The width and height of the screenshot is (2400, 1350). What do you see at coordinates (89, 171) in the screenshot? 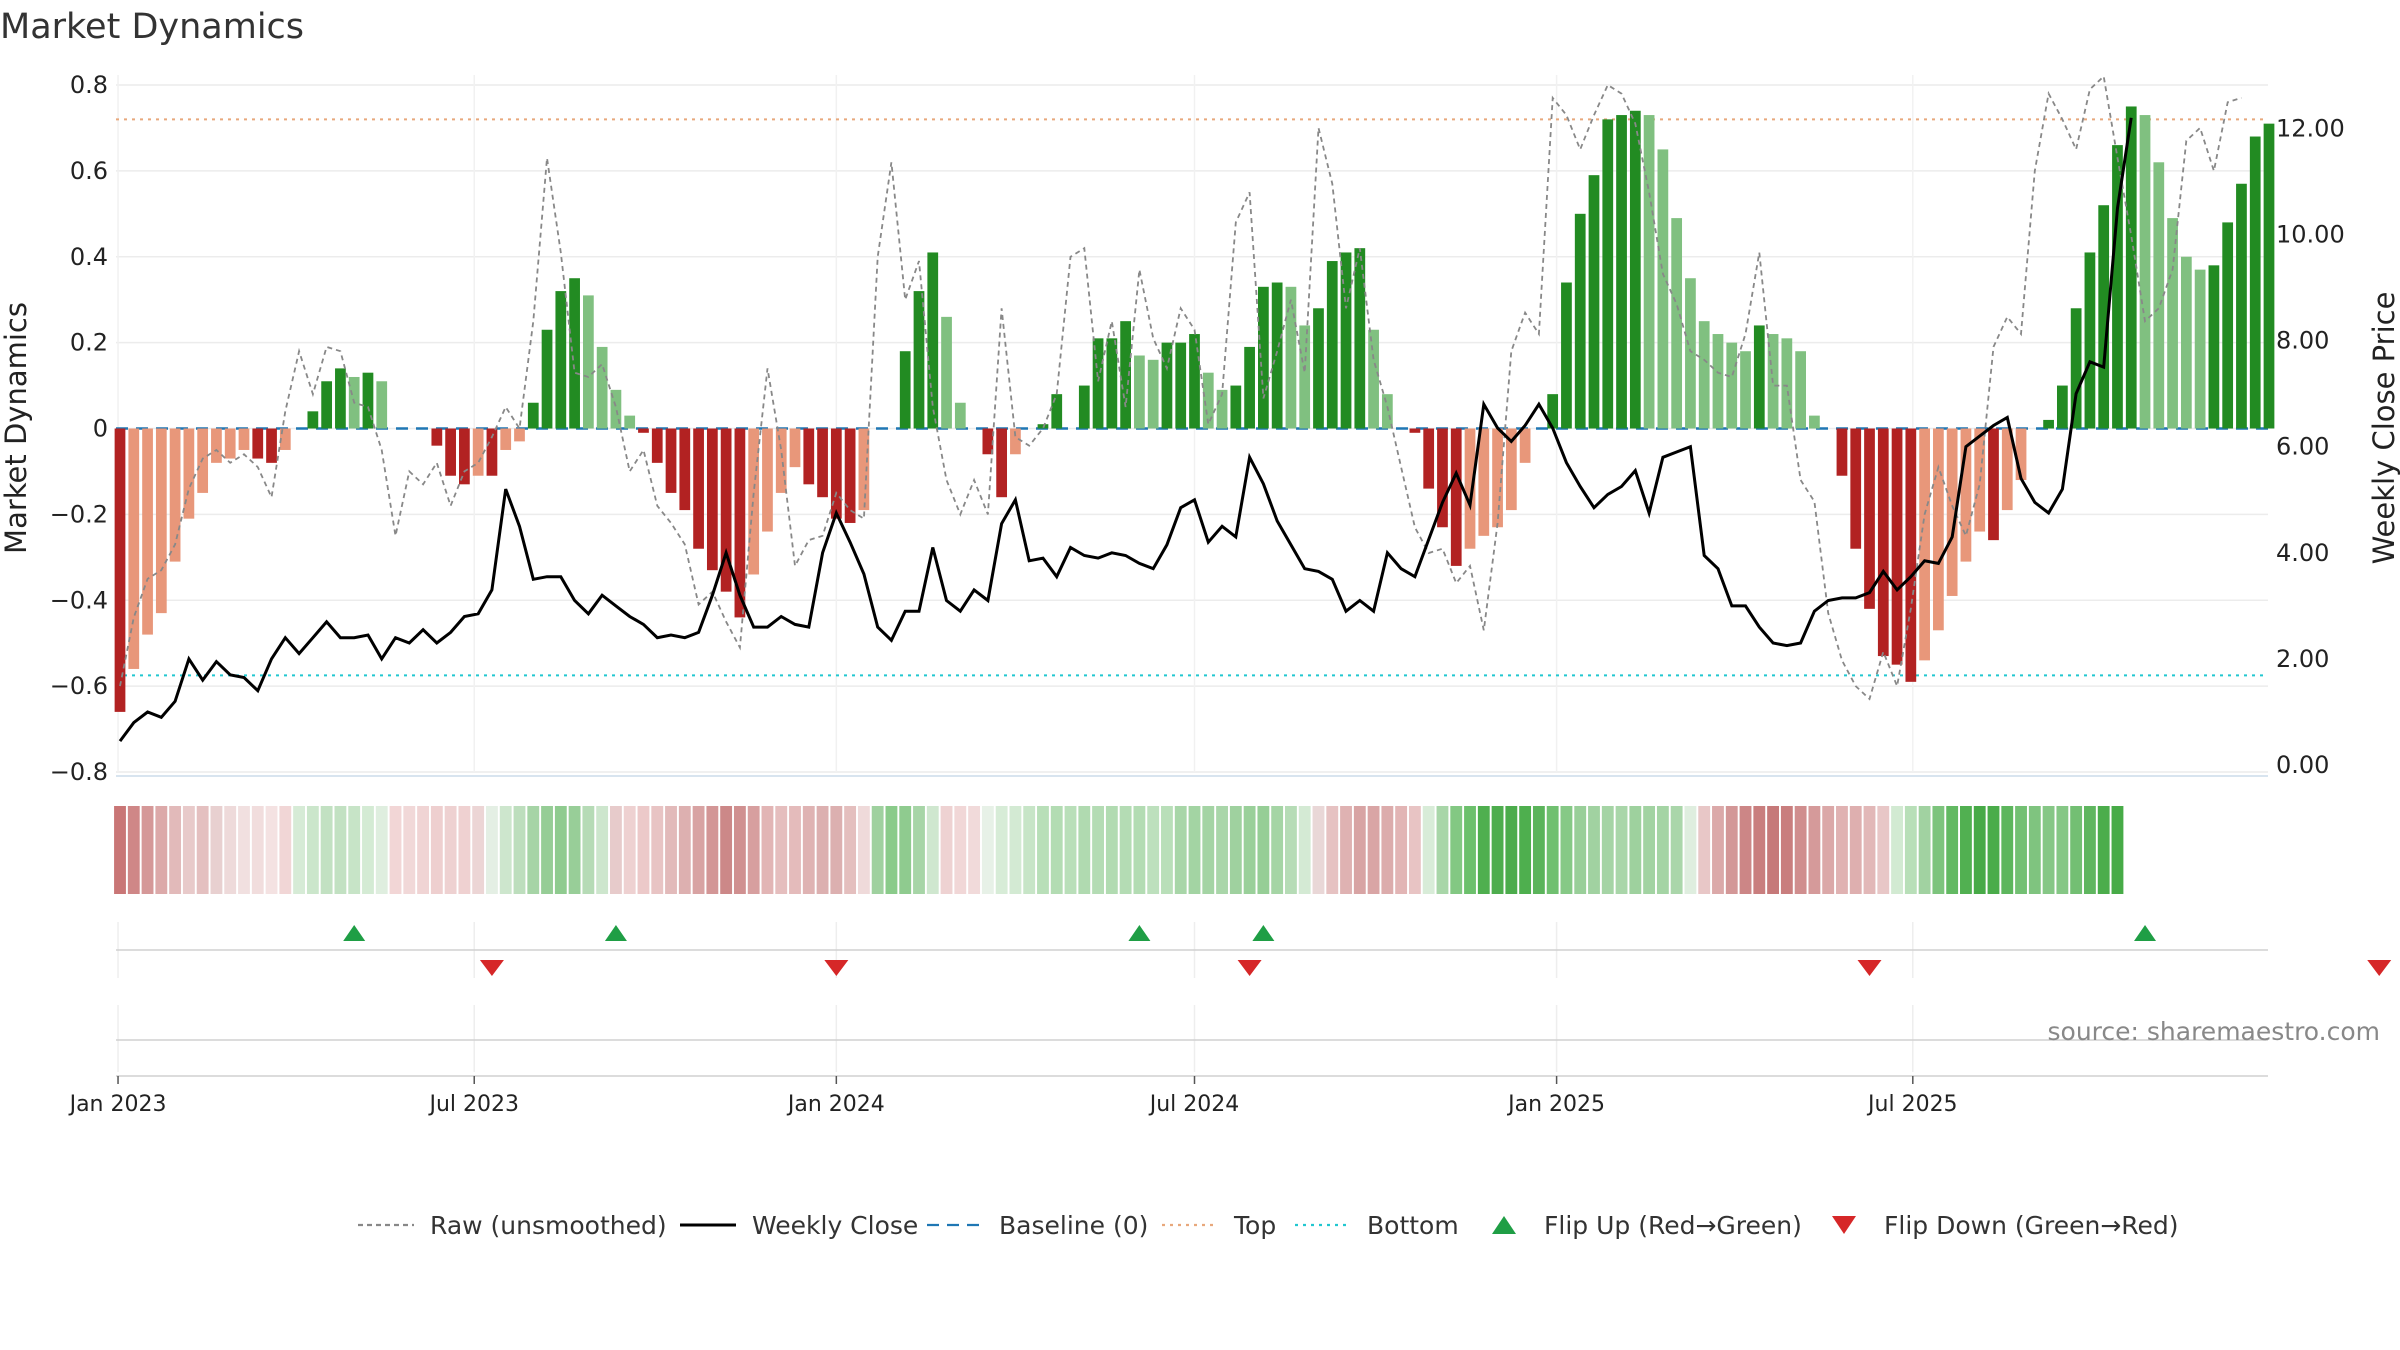
I see `y-tick-label: 0.6` at bounding box center [89, 171].